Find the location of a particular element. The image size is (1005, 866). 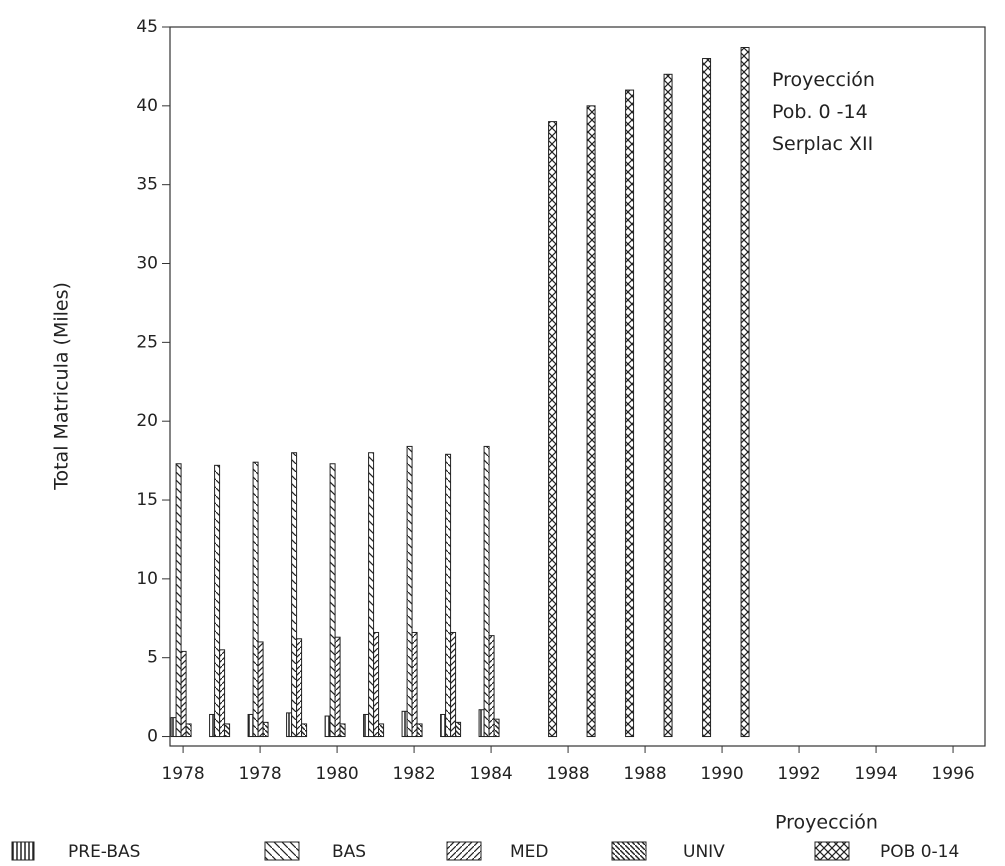

legend-label: POB 0-14 is located at coordinates (919, 852).